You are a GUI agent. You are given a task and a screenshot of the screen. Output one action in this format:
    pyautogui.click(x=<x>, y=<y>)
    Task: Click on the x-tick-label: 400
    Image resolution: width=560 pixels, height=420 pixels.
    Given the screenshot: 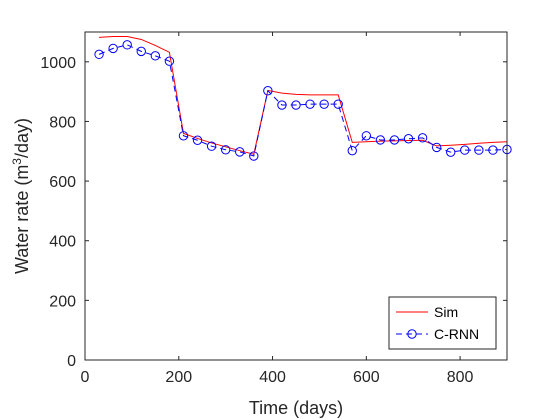 What is the action you would take?
    pyautogui.click(x=272, y=377)
    